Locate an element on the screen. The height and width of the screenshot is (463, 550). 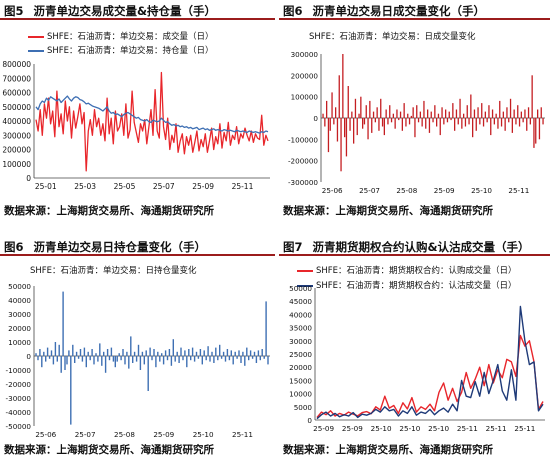
x-tick-label: 25-06 is located at coordinates (45, 434).